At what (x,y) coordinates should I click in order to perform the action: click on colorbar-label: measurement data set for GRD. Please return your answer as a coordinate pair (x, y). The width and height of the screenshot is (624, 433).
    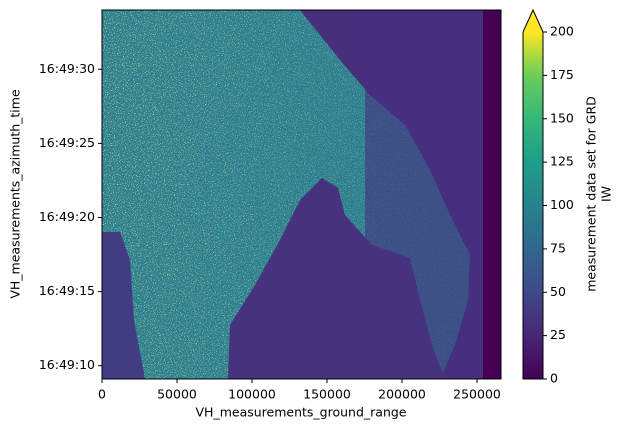
    Looking at the image, I should click on (591, 194).